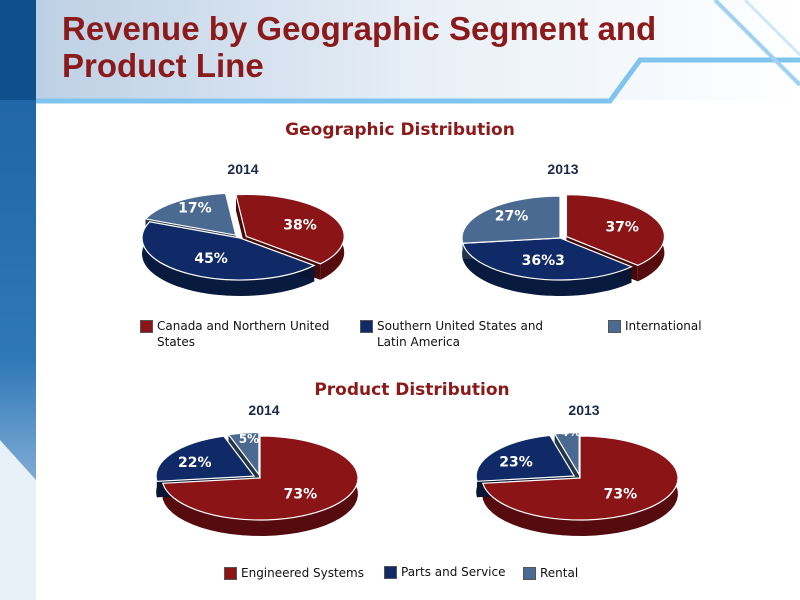  I want to click on pie-data-label: 22%, so click(195, 463).